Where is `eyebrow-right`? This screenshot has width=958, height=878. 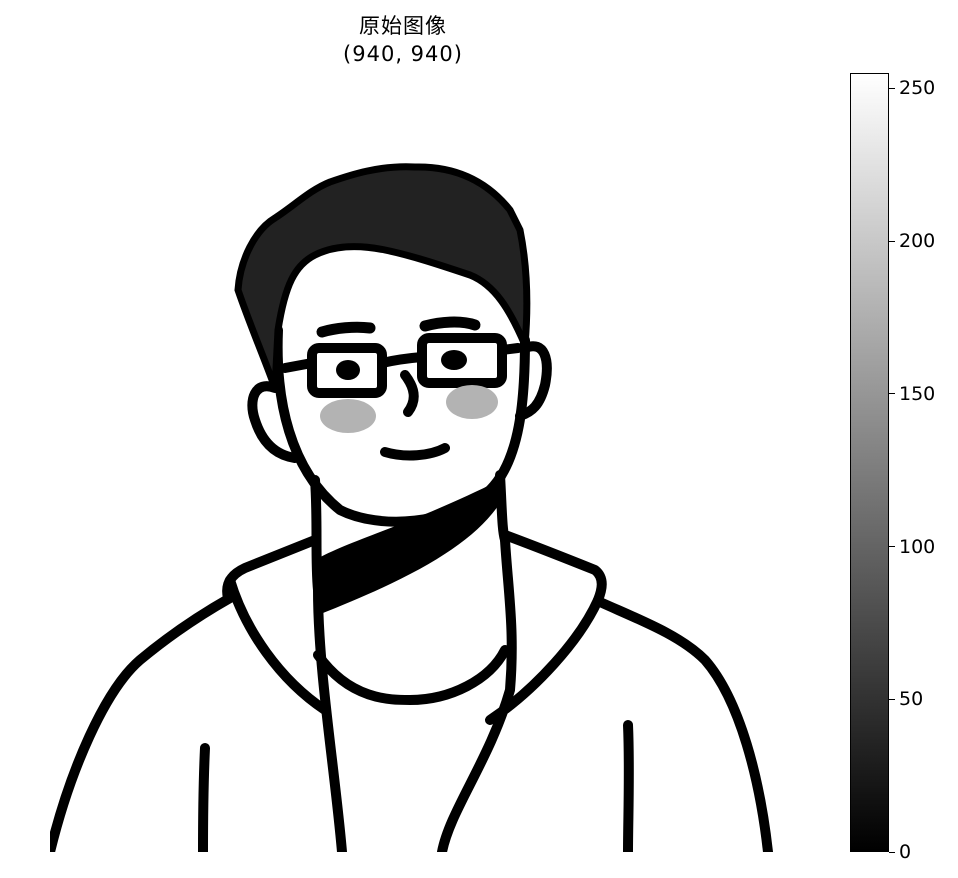 eyebrow-right is located at coordinates (450, 324).